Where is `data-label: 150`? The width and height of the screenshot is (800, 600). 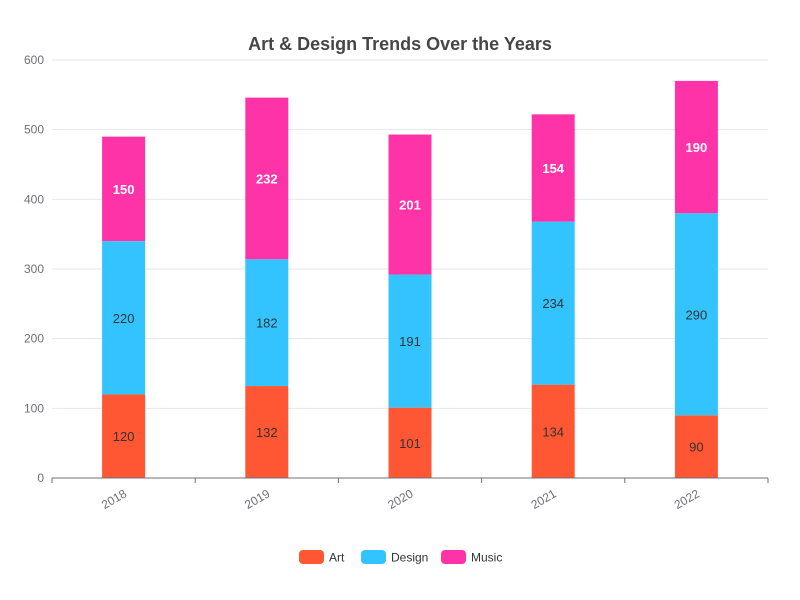 data-label: 150 is located at coordinates (124, 189).